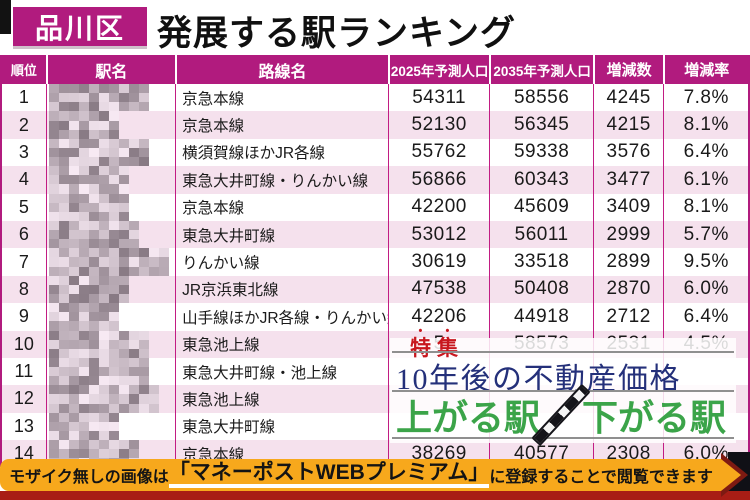 The width and height of the screenshot is (750, 500). Describe the element at coordinates (628, 98) in the screenshot. I see `change-cell: 4245` at that location.